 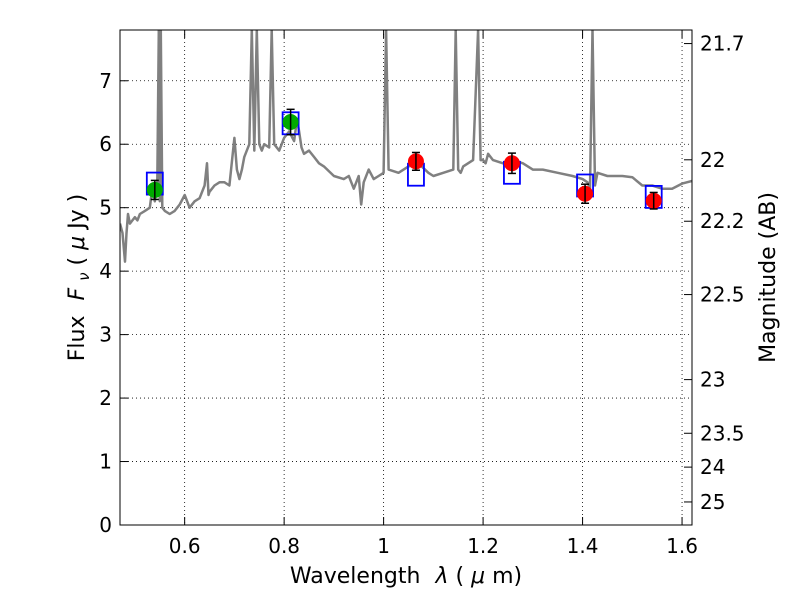 I want to click on magnitude-tick-label: 25, so click(x=712, y=502).